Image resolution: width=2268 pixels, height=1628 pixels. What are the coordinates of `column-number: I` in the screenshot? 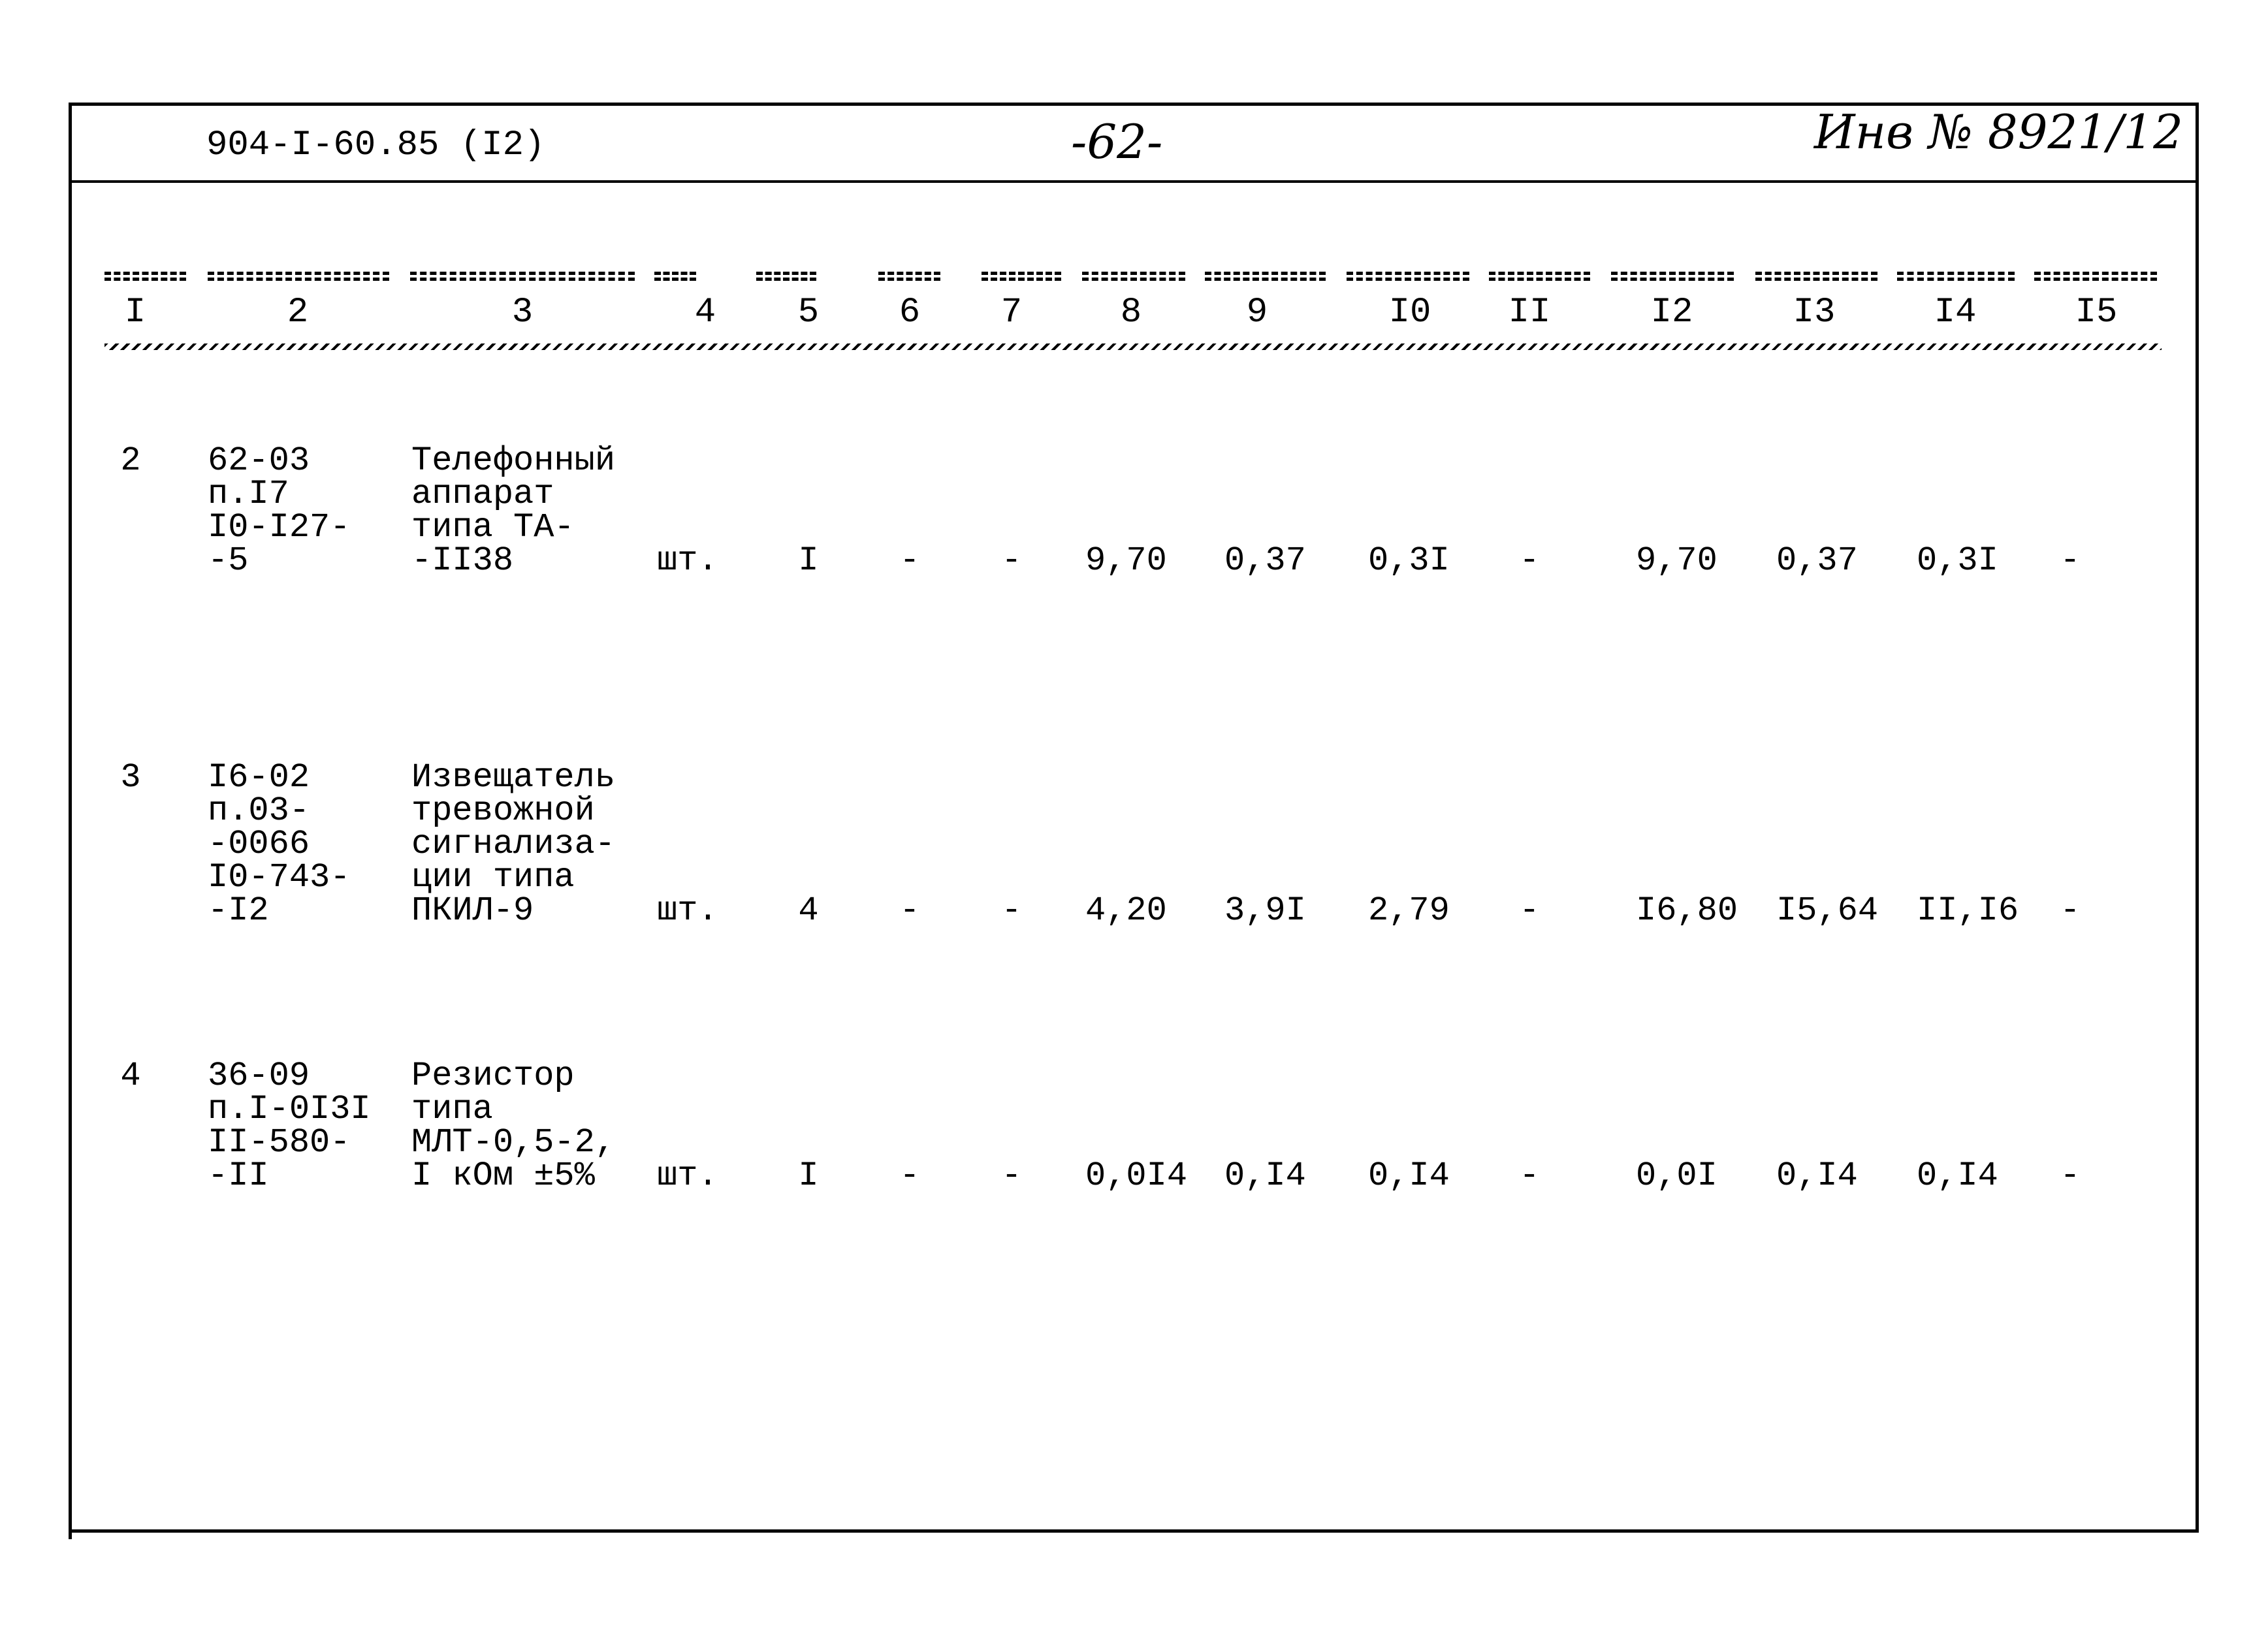 It's located at (135, 312).